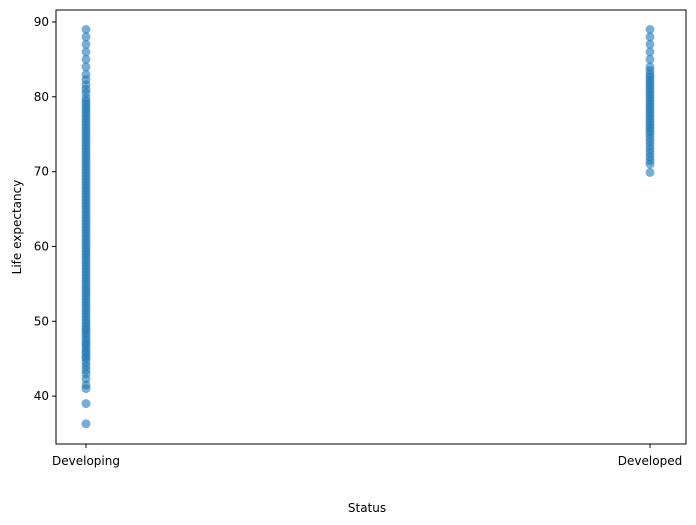  What do you see at coordinates (17, 227) in the screenshot?
I see `y-axis-label: Life expectancy` at bounding box center [17, 227].